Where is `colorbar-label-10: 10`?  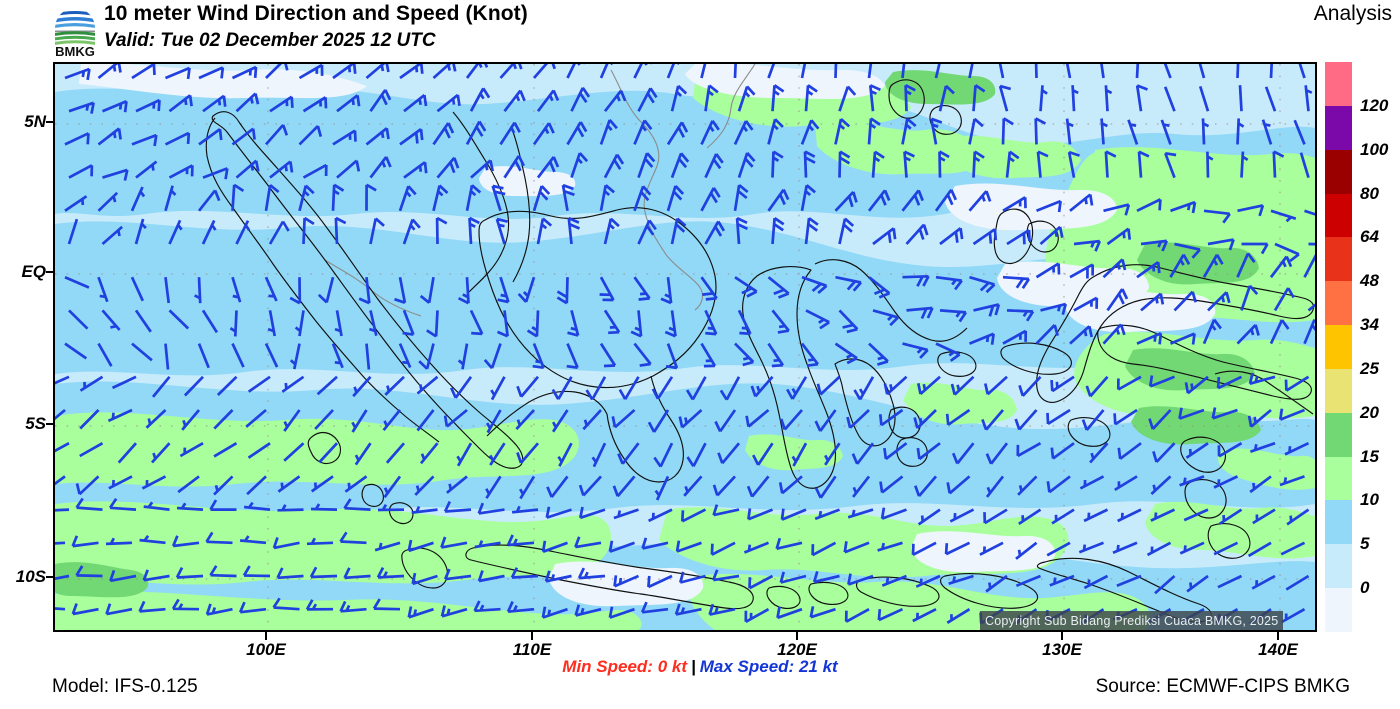 colorbar-label-10: 10 is located at coordinates (1369, 500).